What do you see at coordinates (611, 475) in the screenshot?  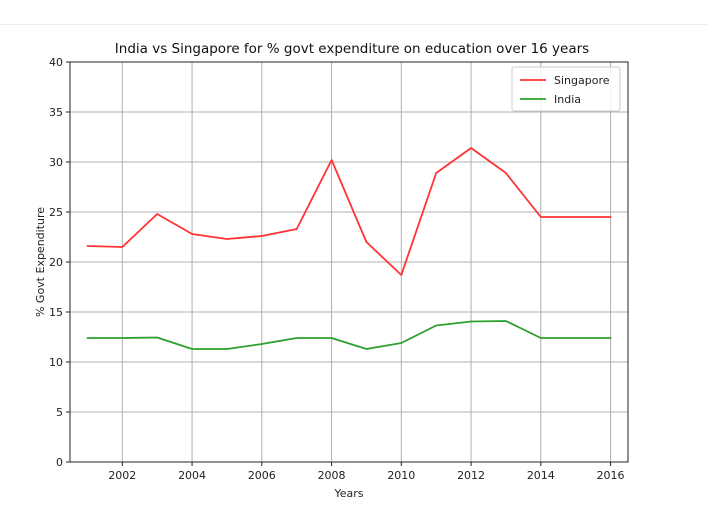 I see `x-tick-label: 2016` at bounding box center [611, 475].